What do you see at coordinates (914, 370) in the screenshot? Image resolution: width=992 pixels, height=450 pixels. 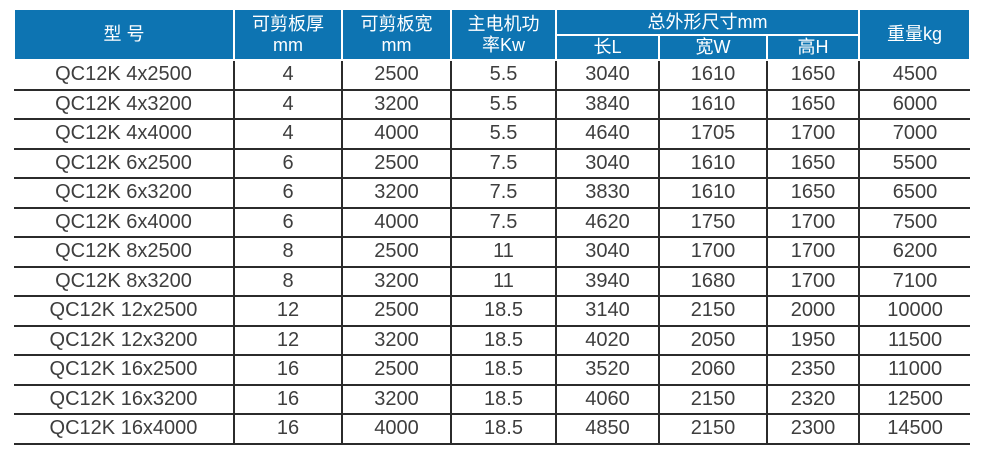 I see `table-cell: 11000` at bounding box center [914, 370].